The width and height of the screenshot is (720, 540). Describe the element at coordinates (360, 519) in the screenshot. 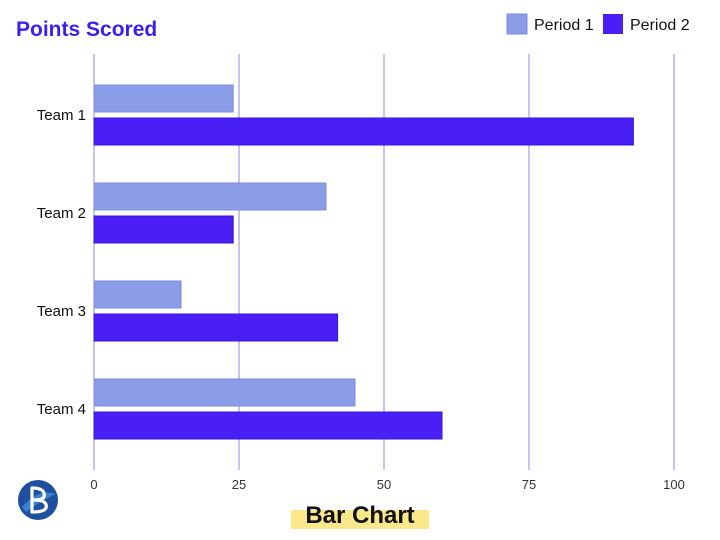

I see `caption-highlight` at that location.